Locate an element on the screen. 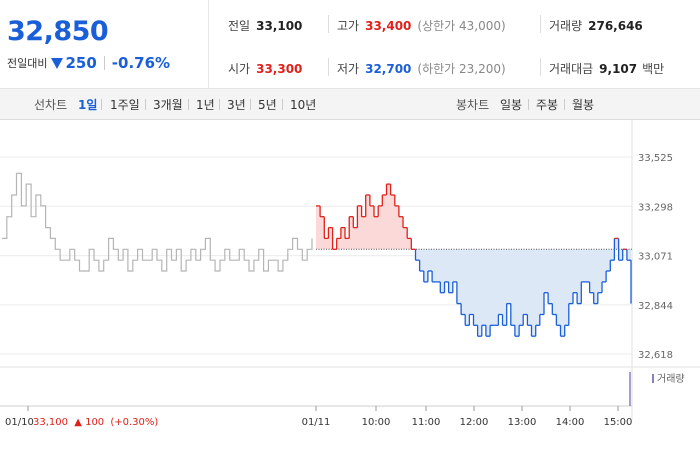  prev-day-summary: 33,100 ▲ 100 (+0.30%) is located at coordinates (95, 422).